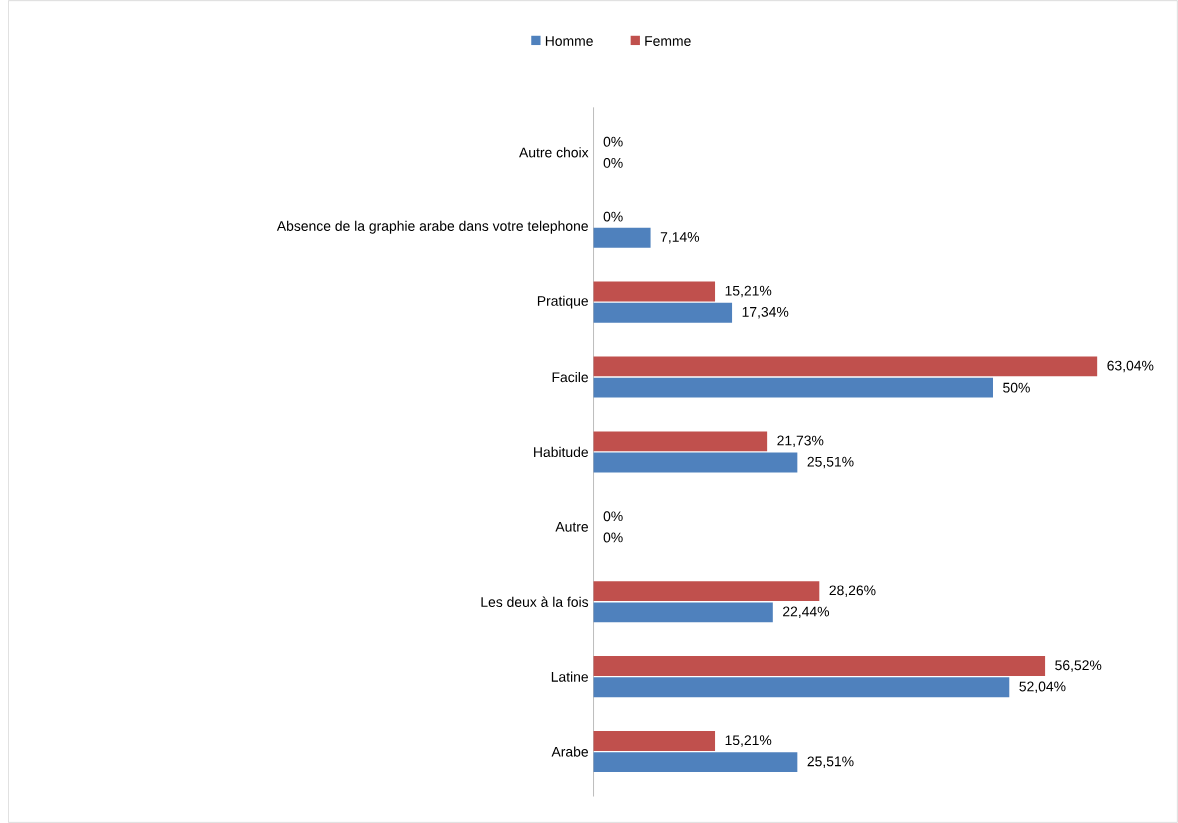 This screenshot has width=1178, height=823. What do you see at coordinates (562, 302) in the screenshot?
I see `y-tick-label: Pratique` at bounding box center [562, 302].